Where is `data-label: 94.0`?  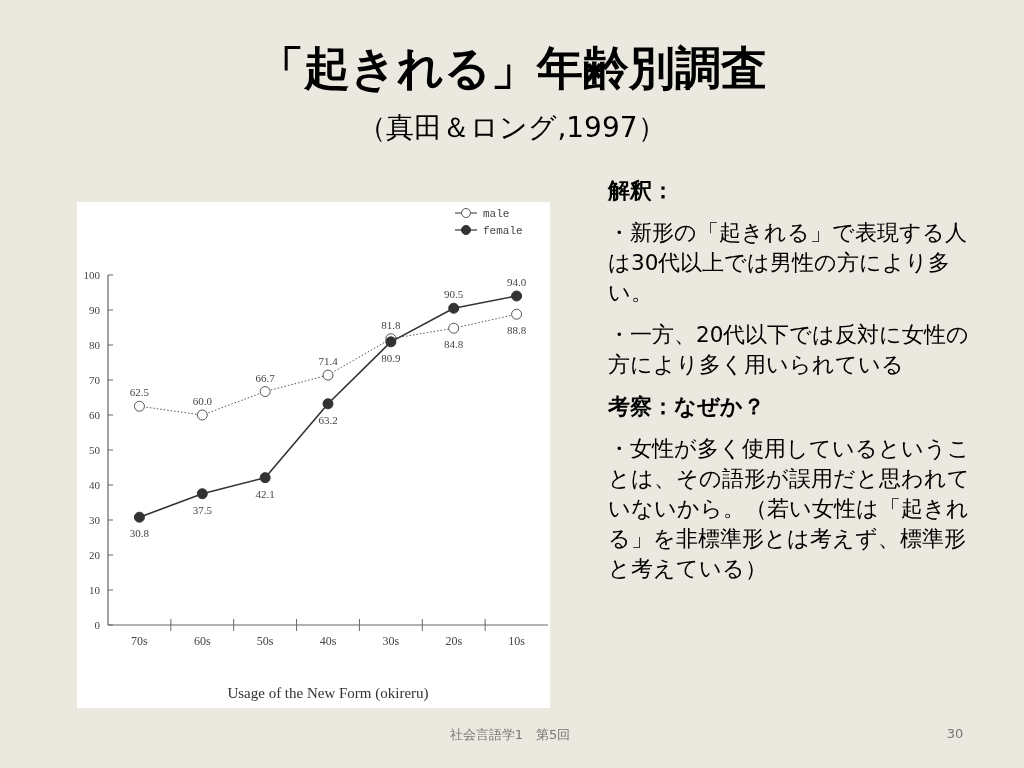
data-label: 94.0 is located at coordinates (516, 282).